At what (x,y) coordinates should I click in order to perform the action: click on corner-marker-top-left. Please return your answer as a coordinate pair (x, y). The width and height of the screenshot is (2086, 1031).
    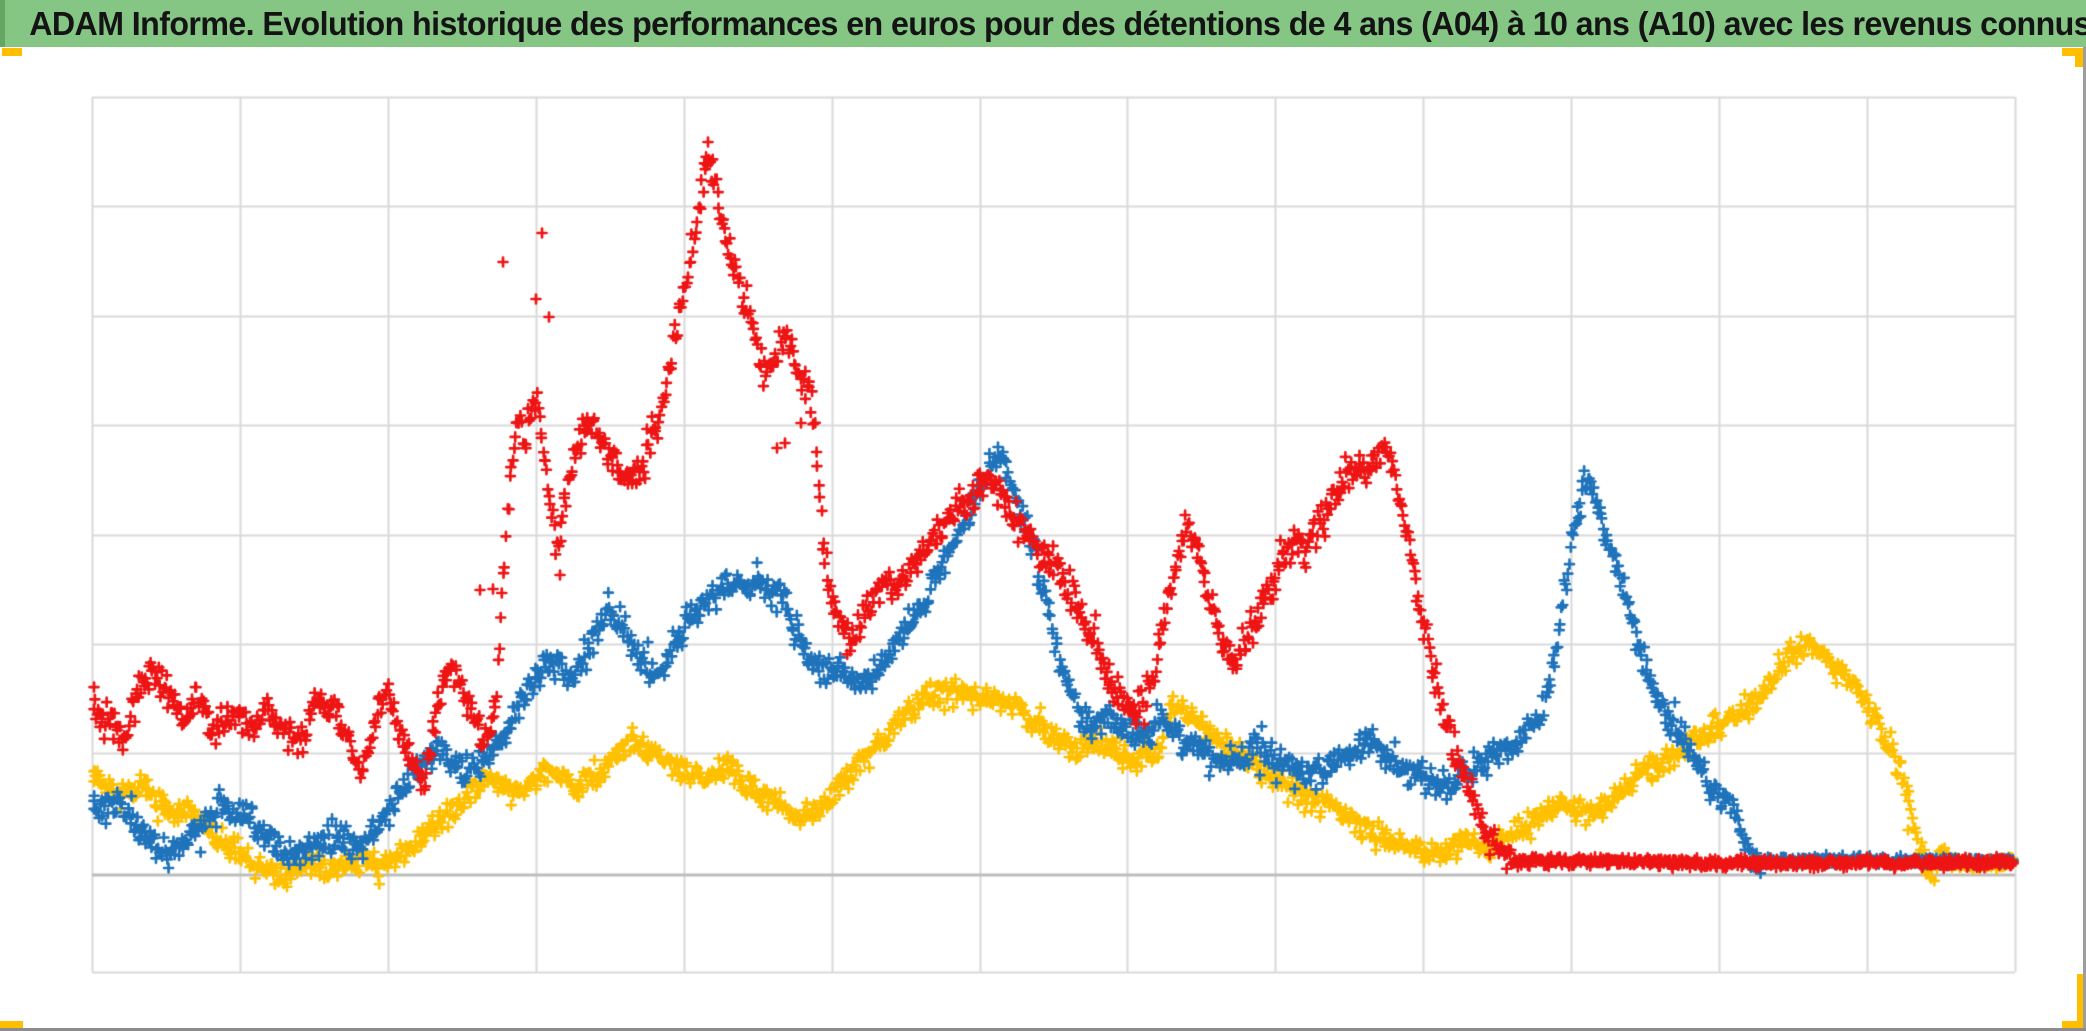
    Looking at the image, I should click on (12, 52).